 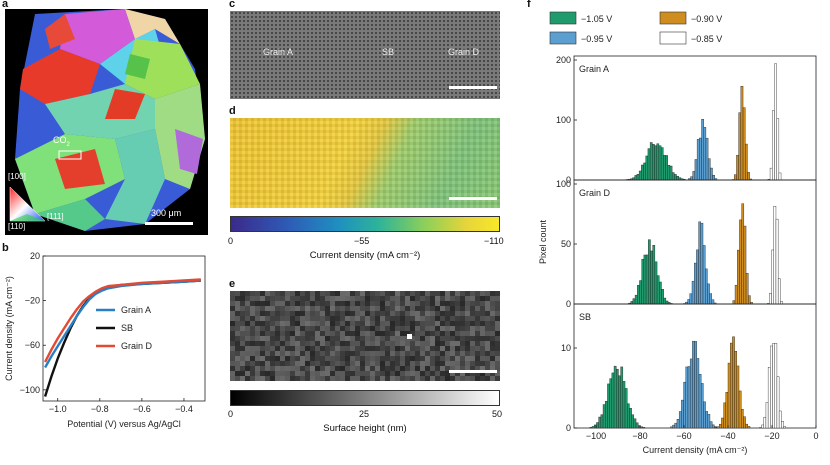 I want to click on sem-region-sb: SB, so click(x=388, y=52).